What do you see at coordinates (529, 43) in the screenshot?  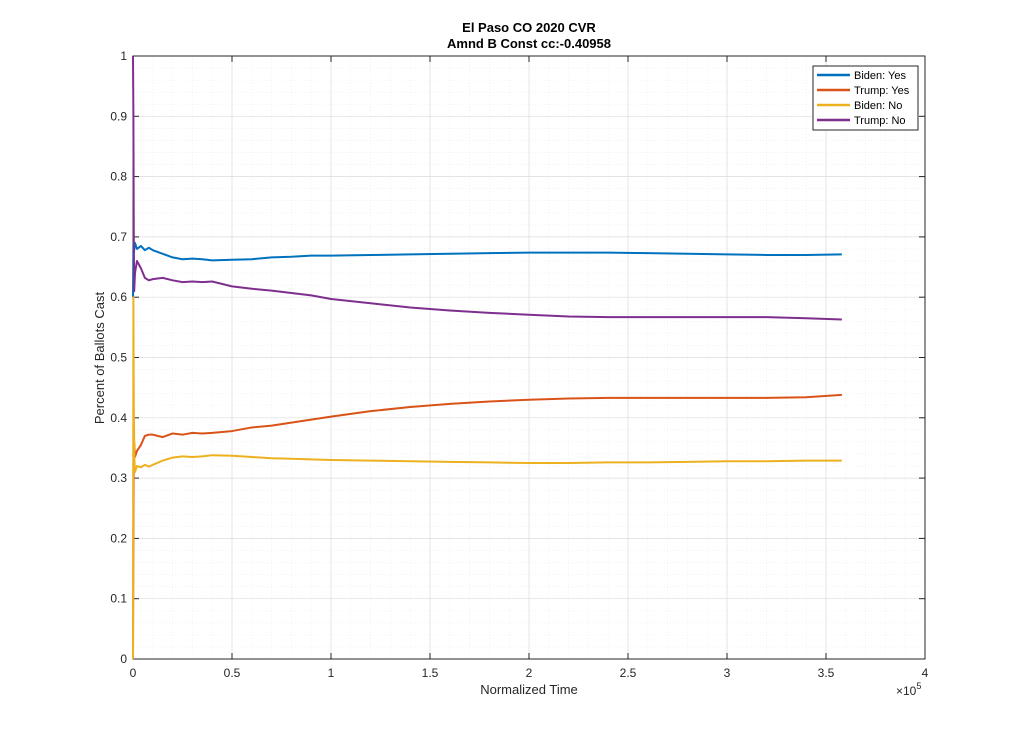 I see `chart-subtitle: Amnd B Const cc:-0.40958` at bounding box center [529, 43].